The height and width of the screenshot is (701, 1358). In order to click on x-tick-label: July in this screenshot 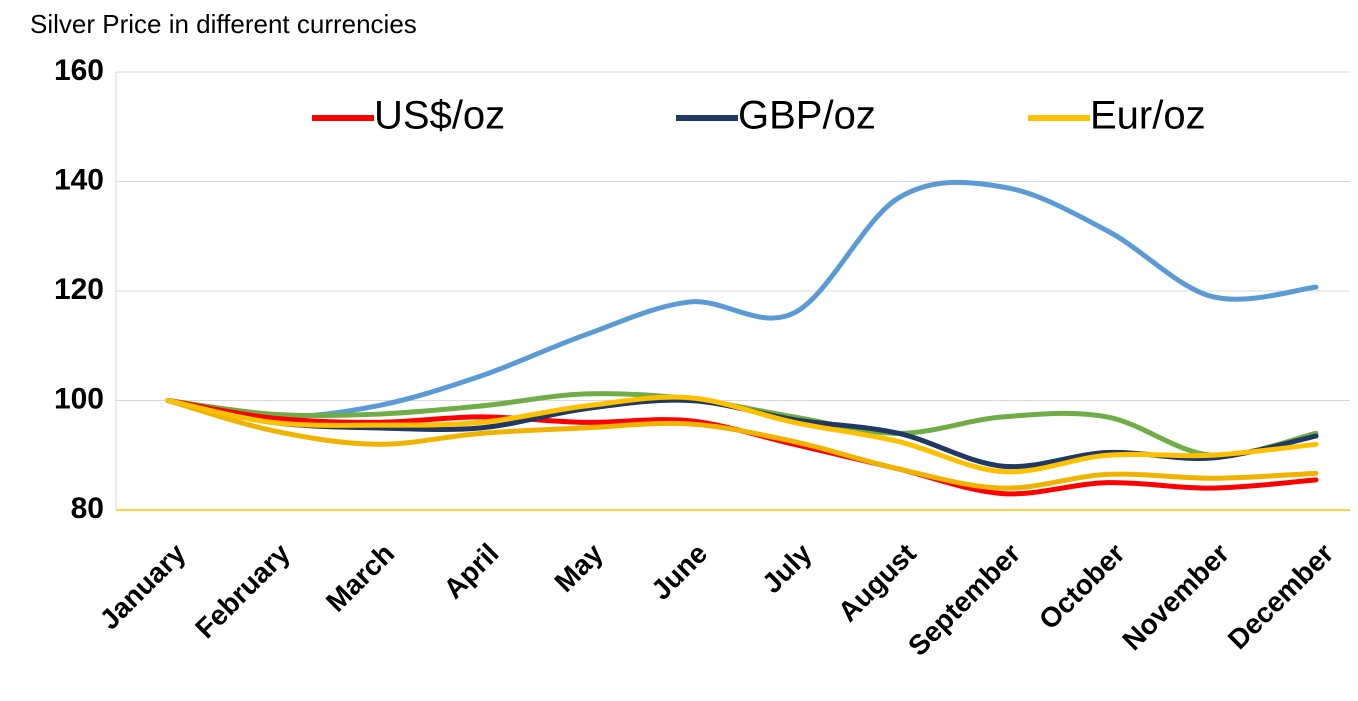, I will do `click(787, 568)`.